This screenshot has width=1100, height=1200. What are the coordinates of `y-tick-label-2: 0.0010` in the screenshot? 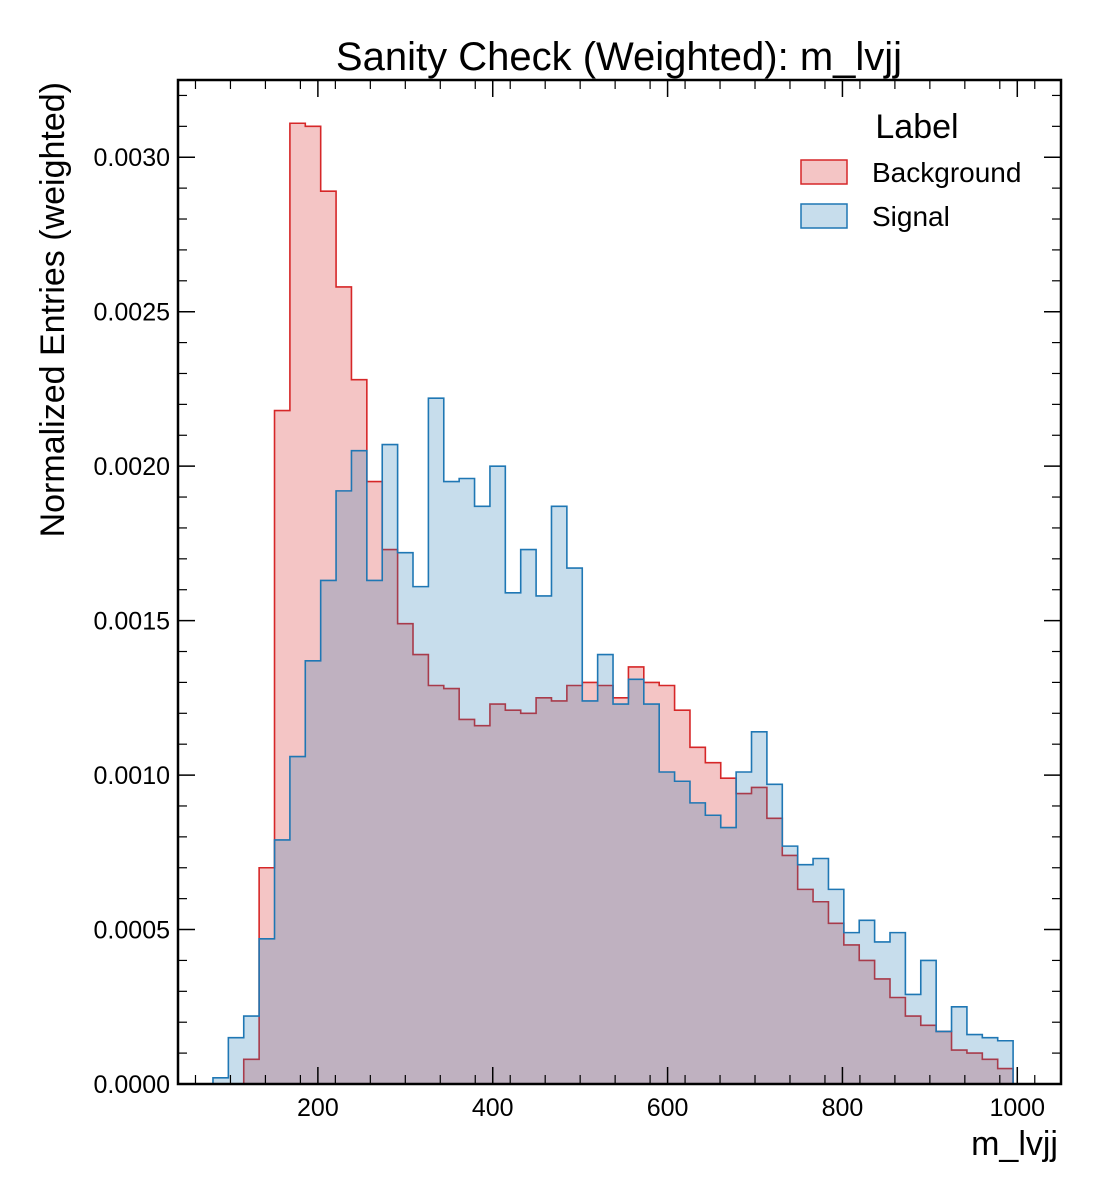 It's located at (132, 776).